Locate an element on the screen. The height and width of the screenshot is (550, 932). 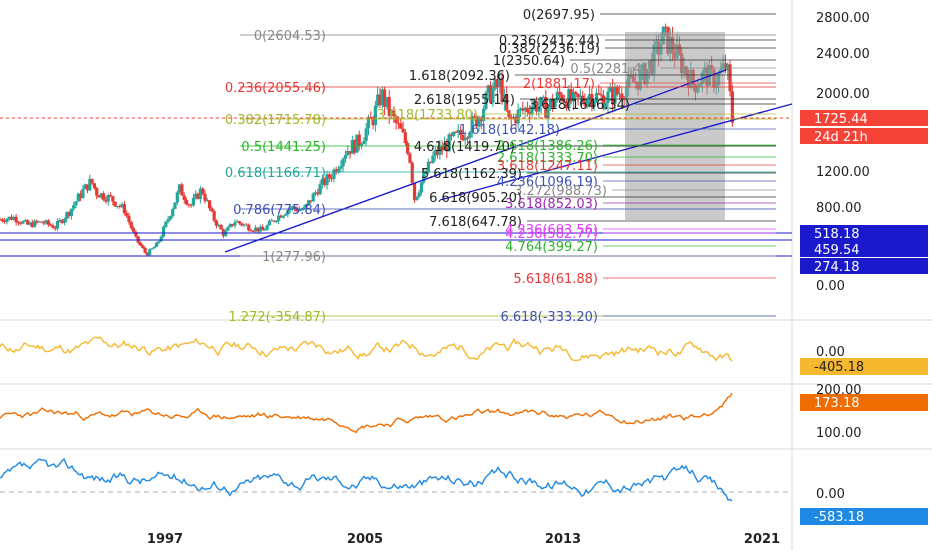
oscillator-1-pane is located at coordinates (366, 349).